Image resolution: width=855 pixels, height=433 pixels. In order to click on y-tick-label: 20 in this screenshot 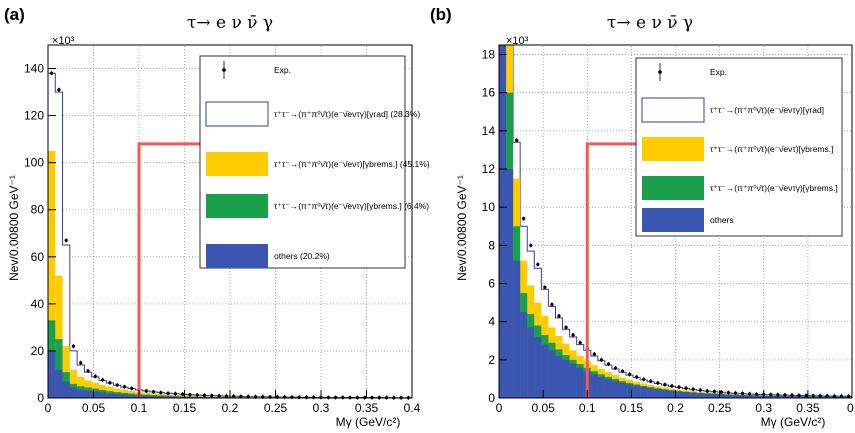, I will do `click(38, 351)`.